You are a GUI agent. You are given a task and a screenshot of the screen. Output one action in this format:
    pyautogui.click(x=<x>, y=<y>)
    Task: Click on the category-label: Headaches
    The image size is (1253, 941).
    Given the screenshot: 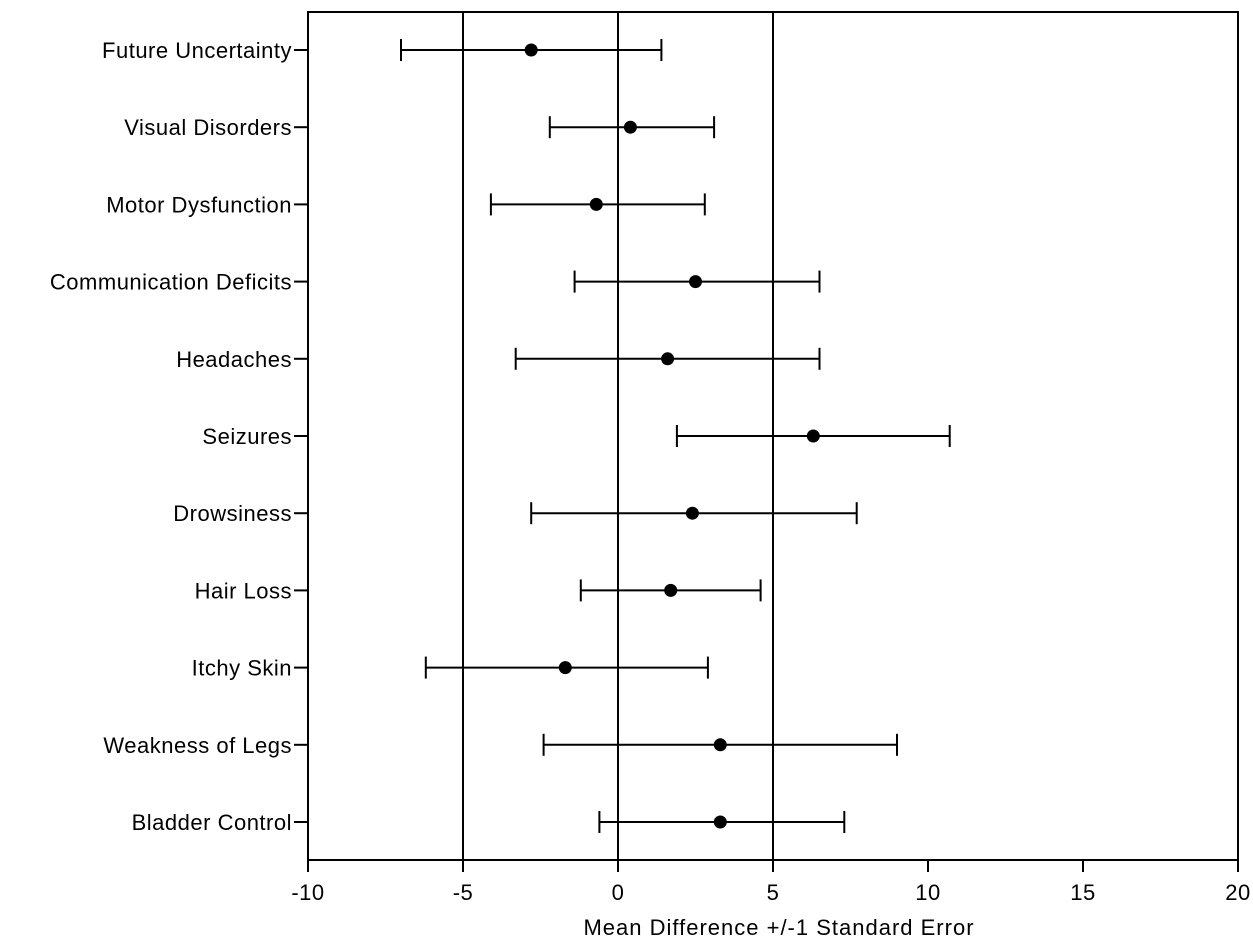 What is the action you would take?
    pyautogui.click(x=234, y=359)
    